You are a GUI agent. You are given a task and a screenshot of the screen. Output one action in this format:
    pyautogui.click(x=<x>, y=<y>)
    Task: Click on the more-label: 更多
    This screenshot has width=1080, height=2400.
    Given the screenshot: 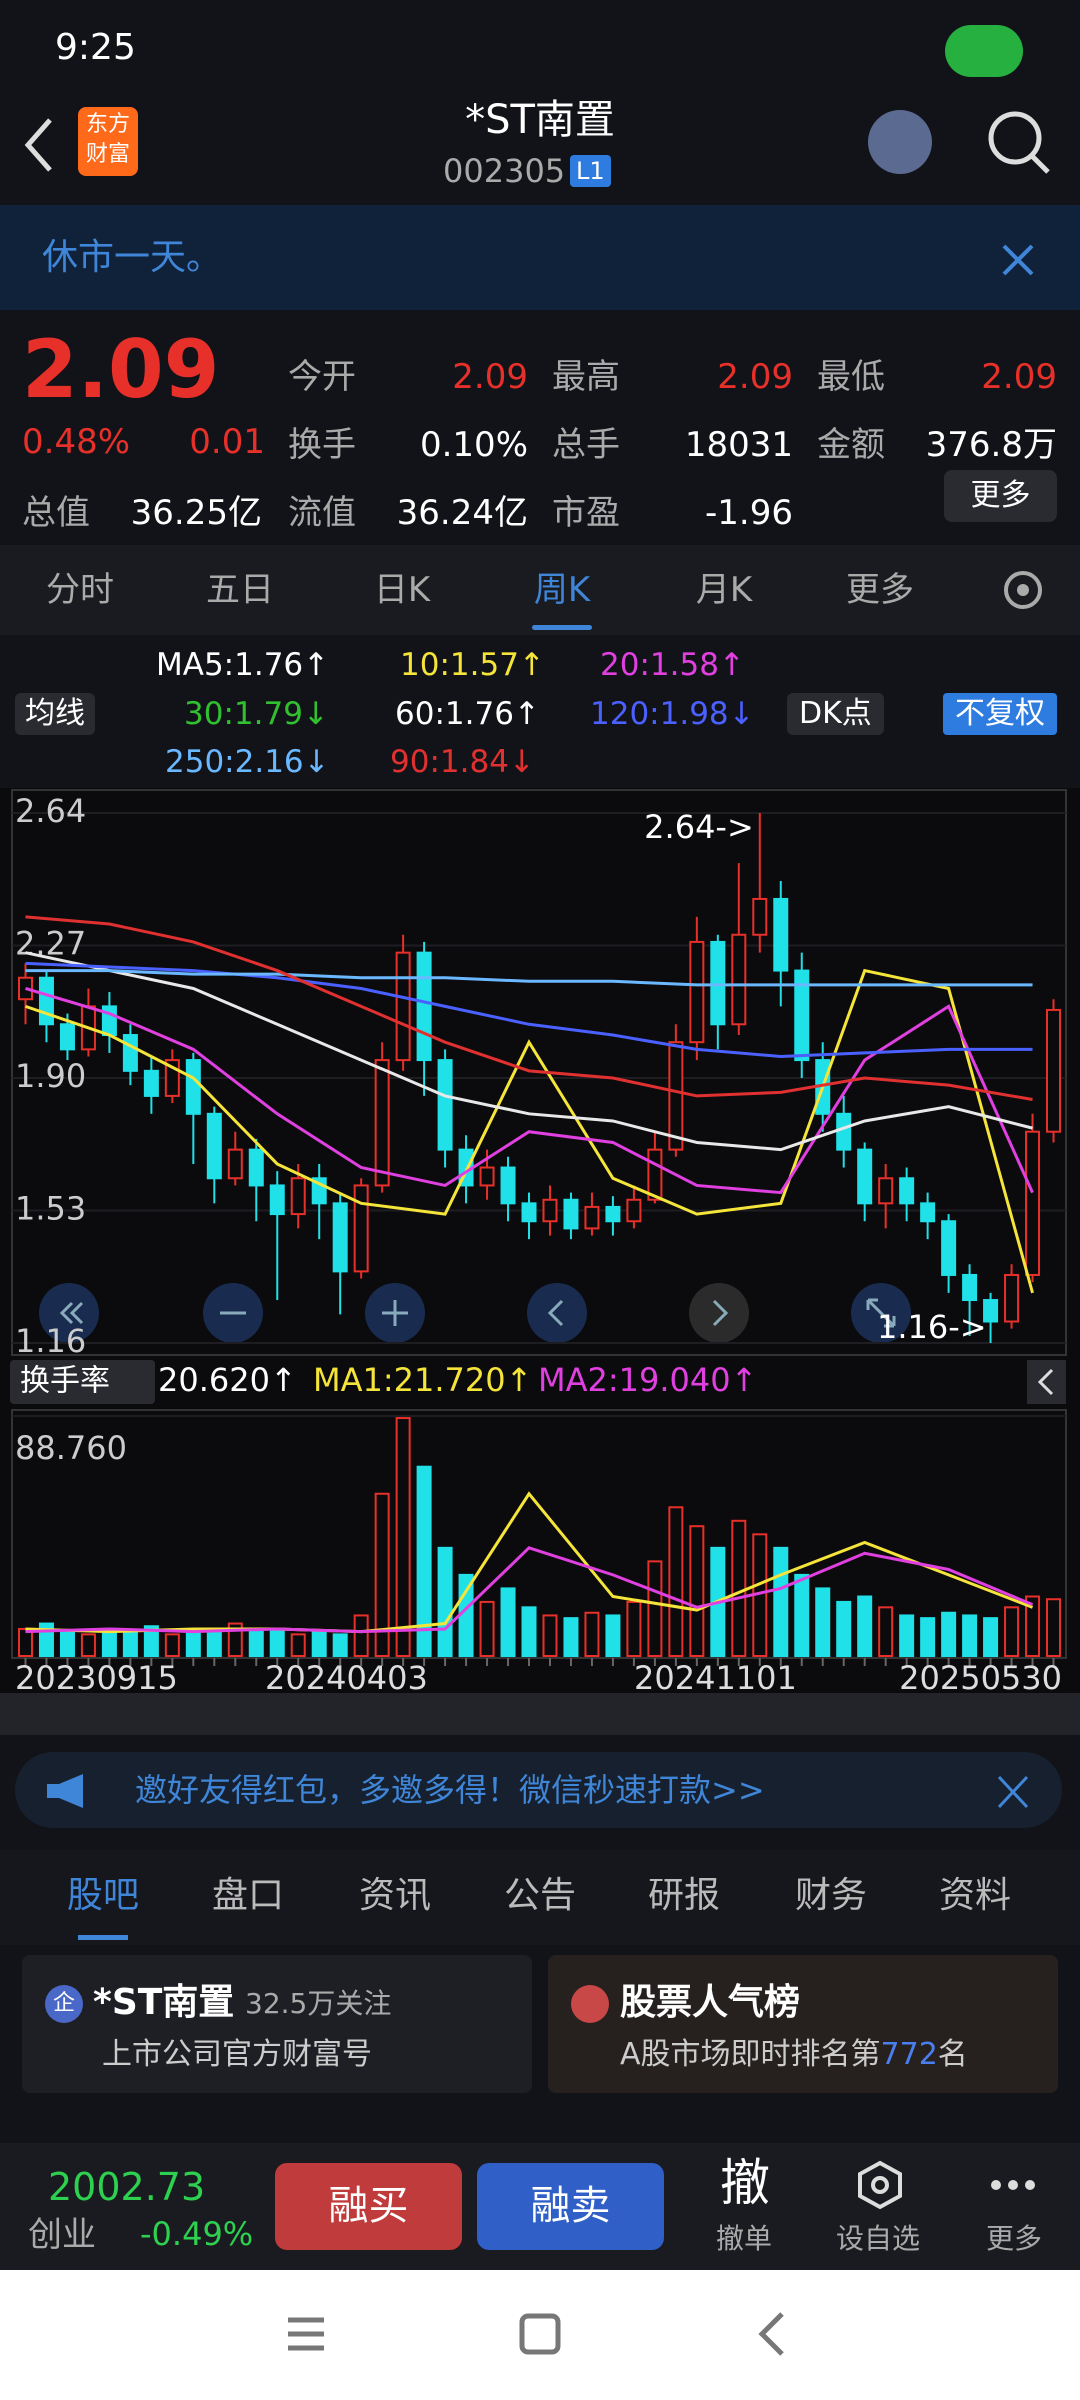 What is the action you would take?
    pyautogui.click(x=1014, y=2238)
    